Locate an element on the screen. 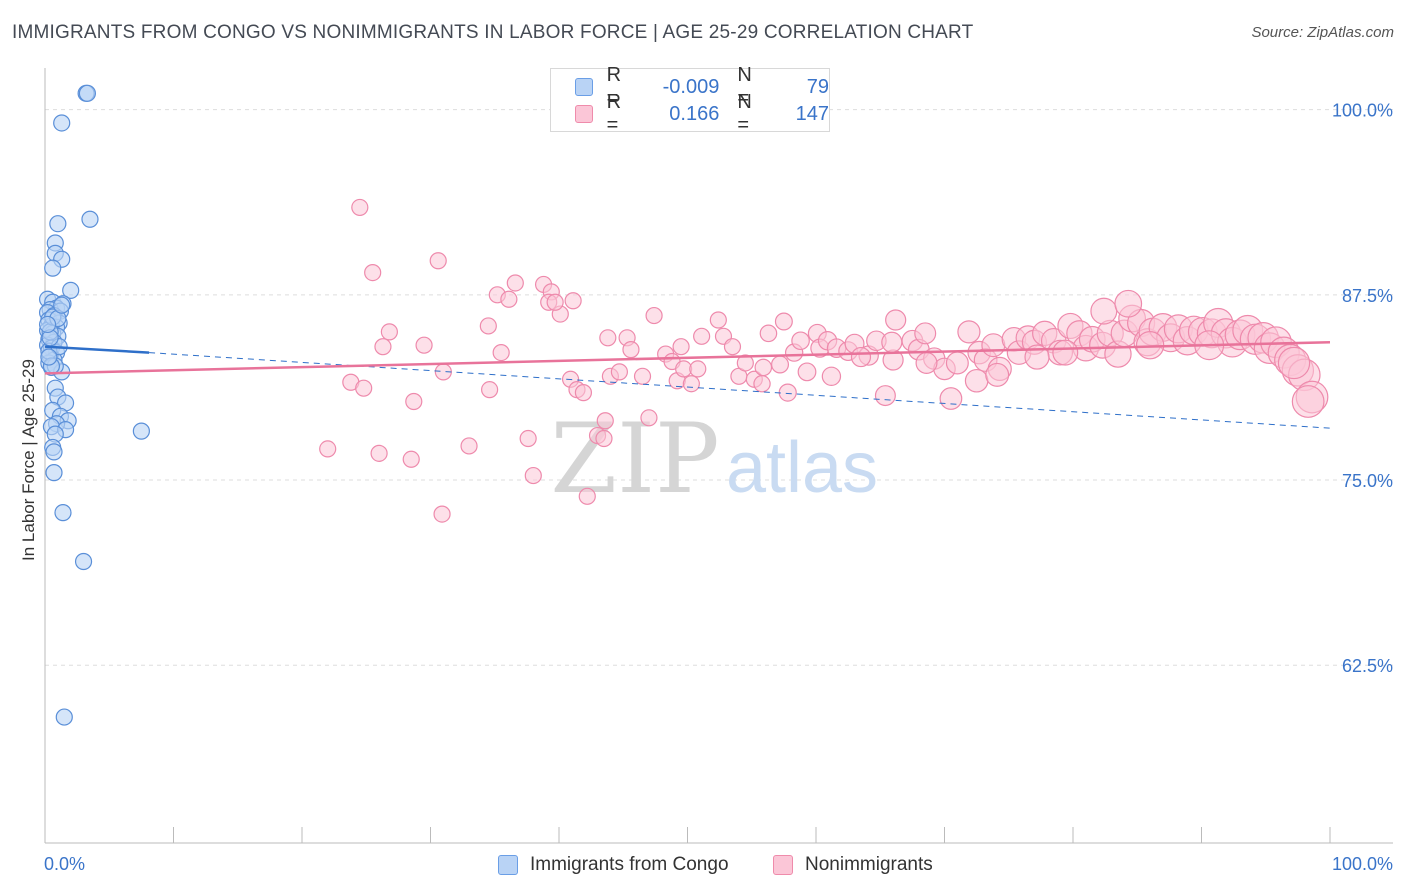  n-label: N = is located at coordinates (744, 113).